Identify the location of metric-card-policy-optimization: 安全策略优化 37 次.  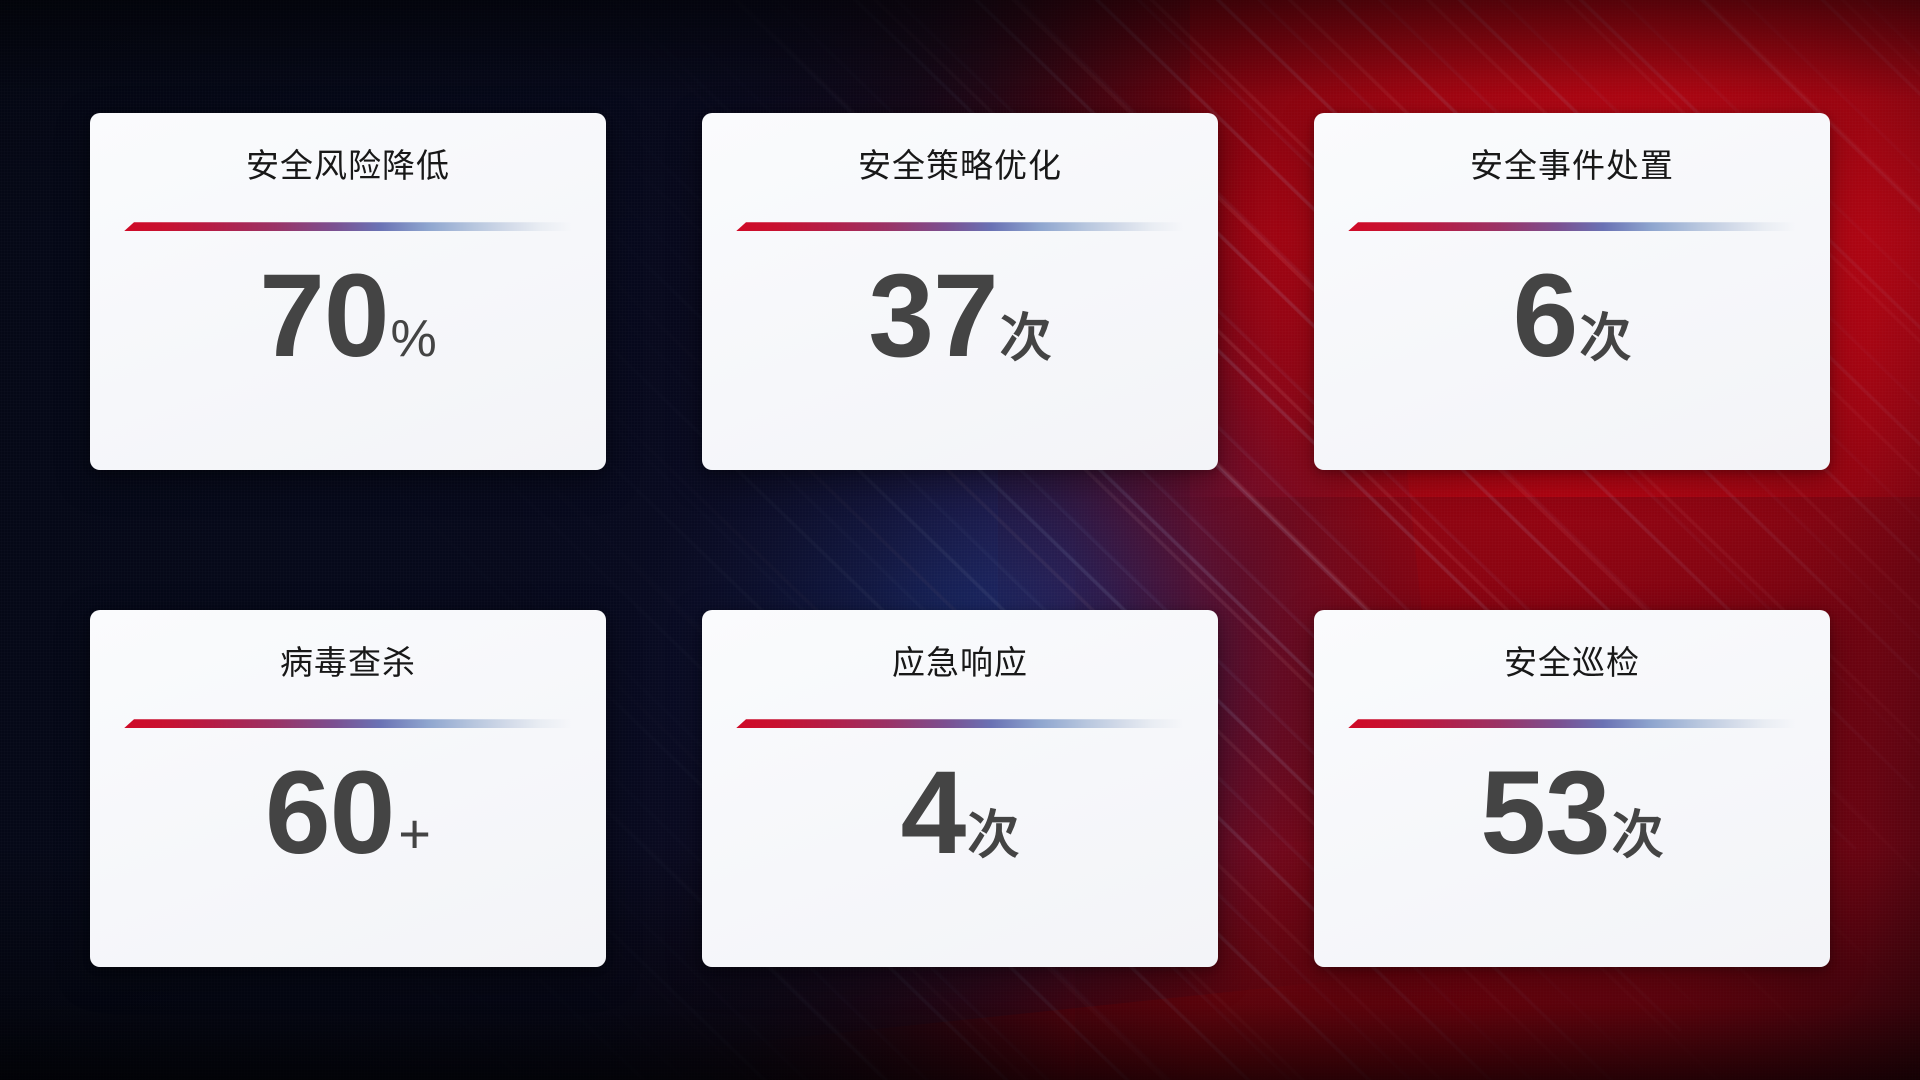
(960, 291).